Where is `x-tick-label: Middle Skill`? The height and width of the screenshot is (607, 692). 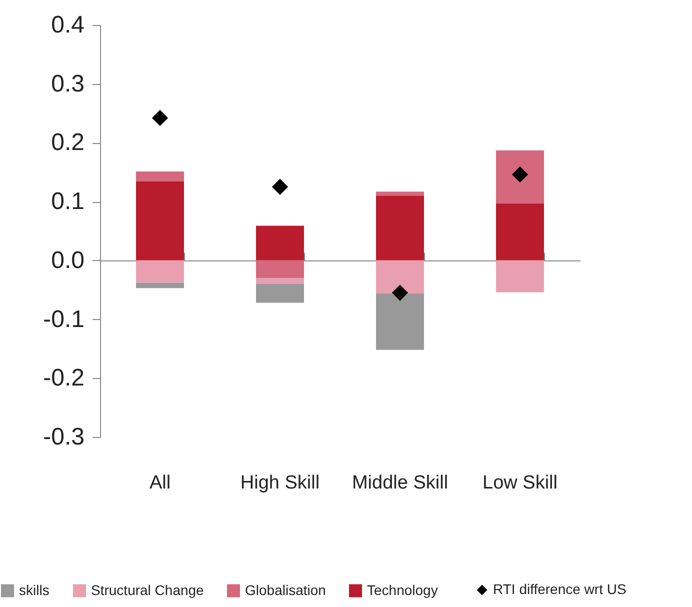 x-tick-label: Middle Skill is located at coordinates (400, 483).